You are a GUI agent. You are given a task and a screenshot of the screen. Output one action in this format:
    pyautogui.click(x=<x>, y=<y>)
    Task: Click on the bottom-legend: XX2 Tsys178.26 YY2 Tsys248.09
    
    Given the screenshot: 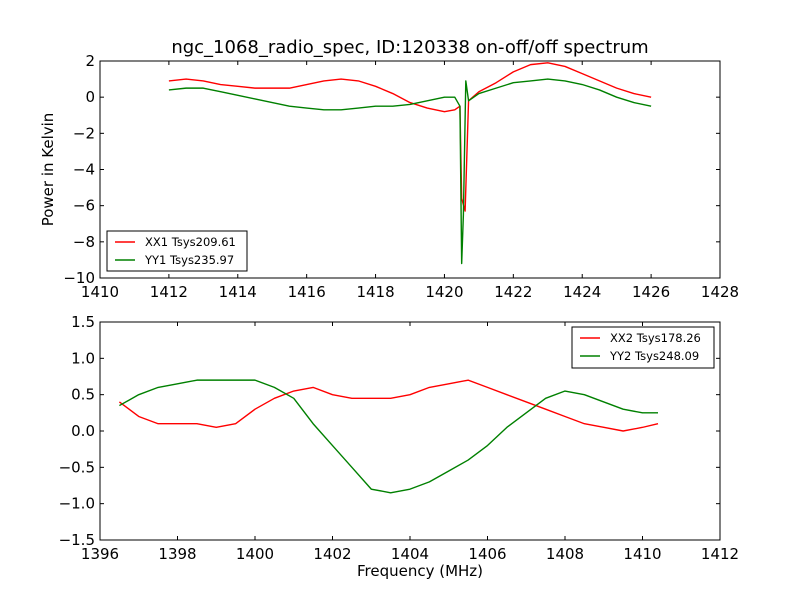 What is the action you would take?
    pyautogui.click(x=643, y=347)
    